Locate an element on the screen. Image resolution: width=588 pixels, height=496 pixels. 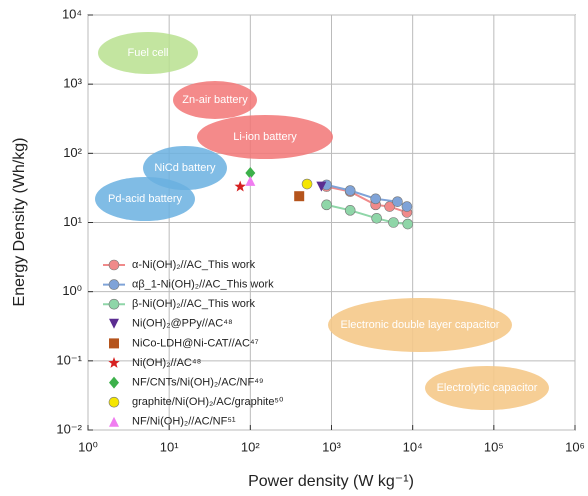
y-tick-label: 10⁴ is located at coordinates (72, 13).